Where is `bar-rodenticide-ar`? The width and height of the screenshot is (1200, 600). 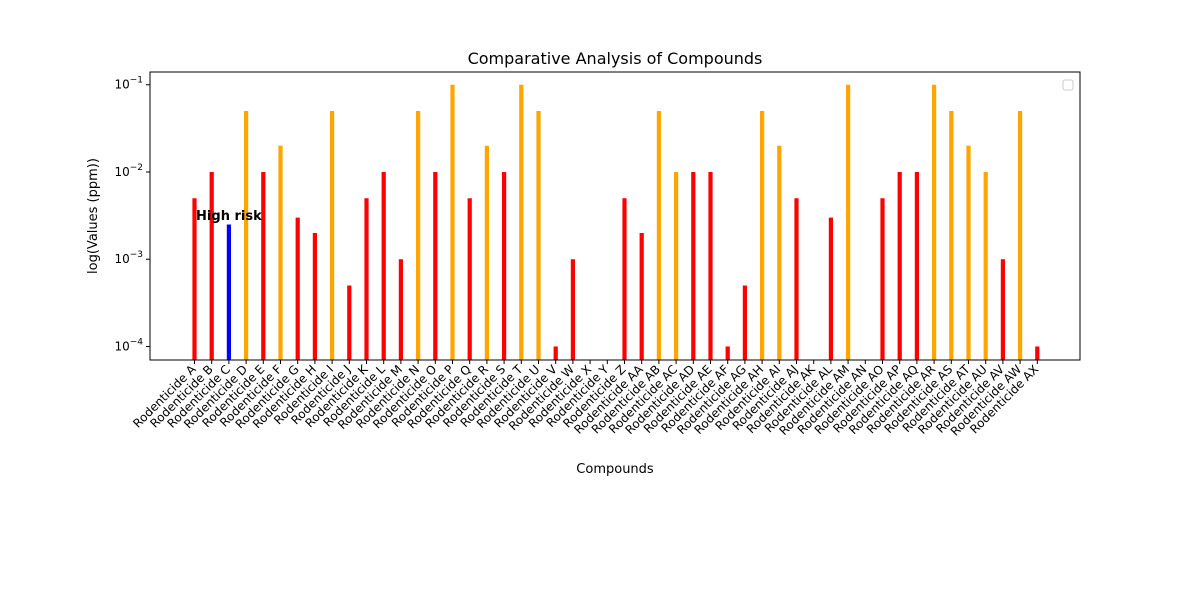 bar-rodenticide-ar is located at coordinates (934, 222).